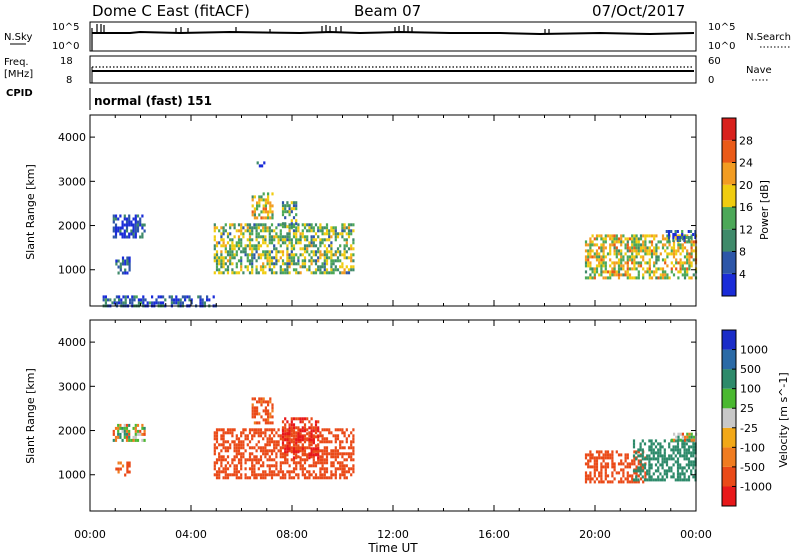 This screenshot has height=554, width=800. What do you see at coordinates (729, 476) in the screenshot?
I see `velocity-colorbar-segment` at bounding box center [729, 476].